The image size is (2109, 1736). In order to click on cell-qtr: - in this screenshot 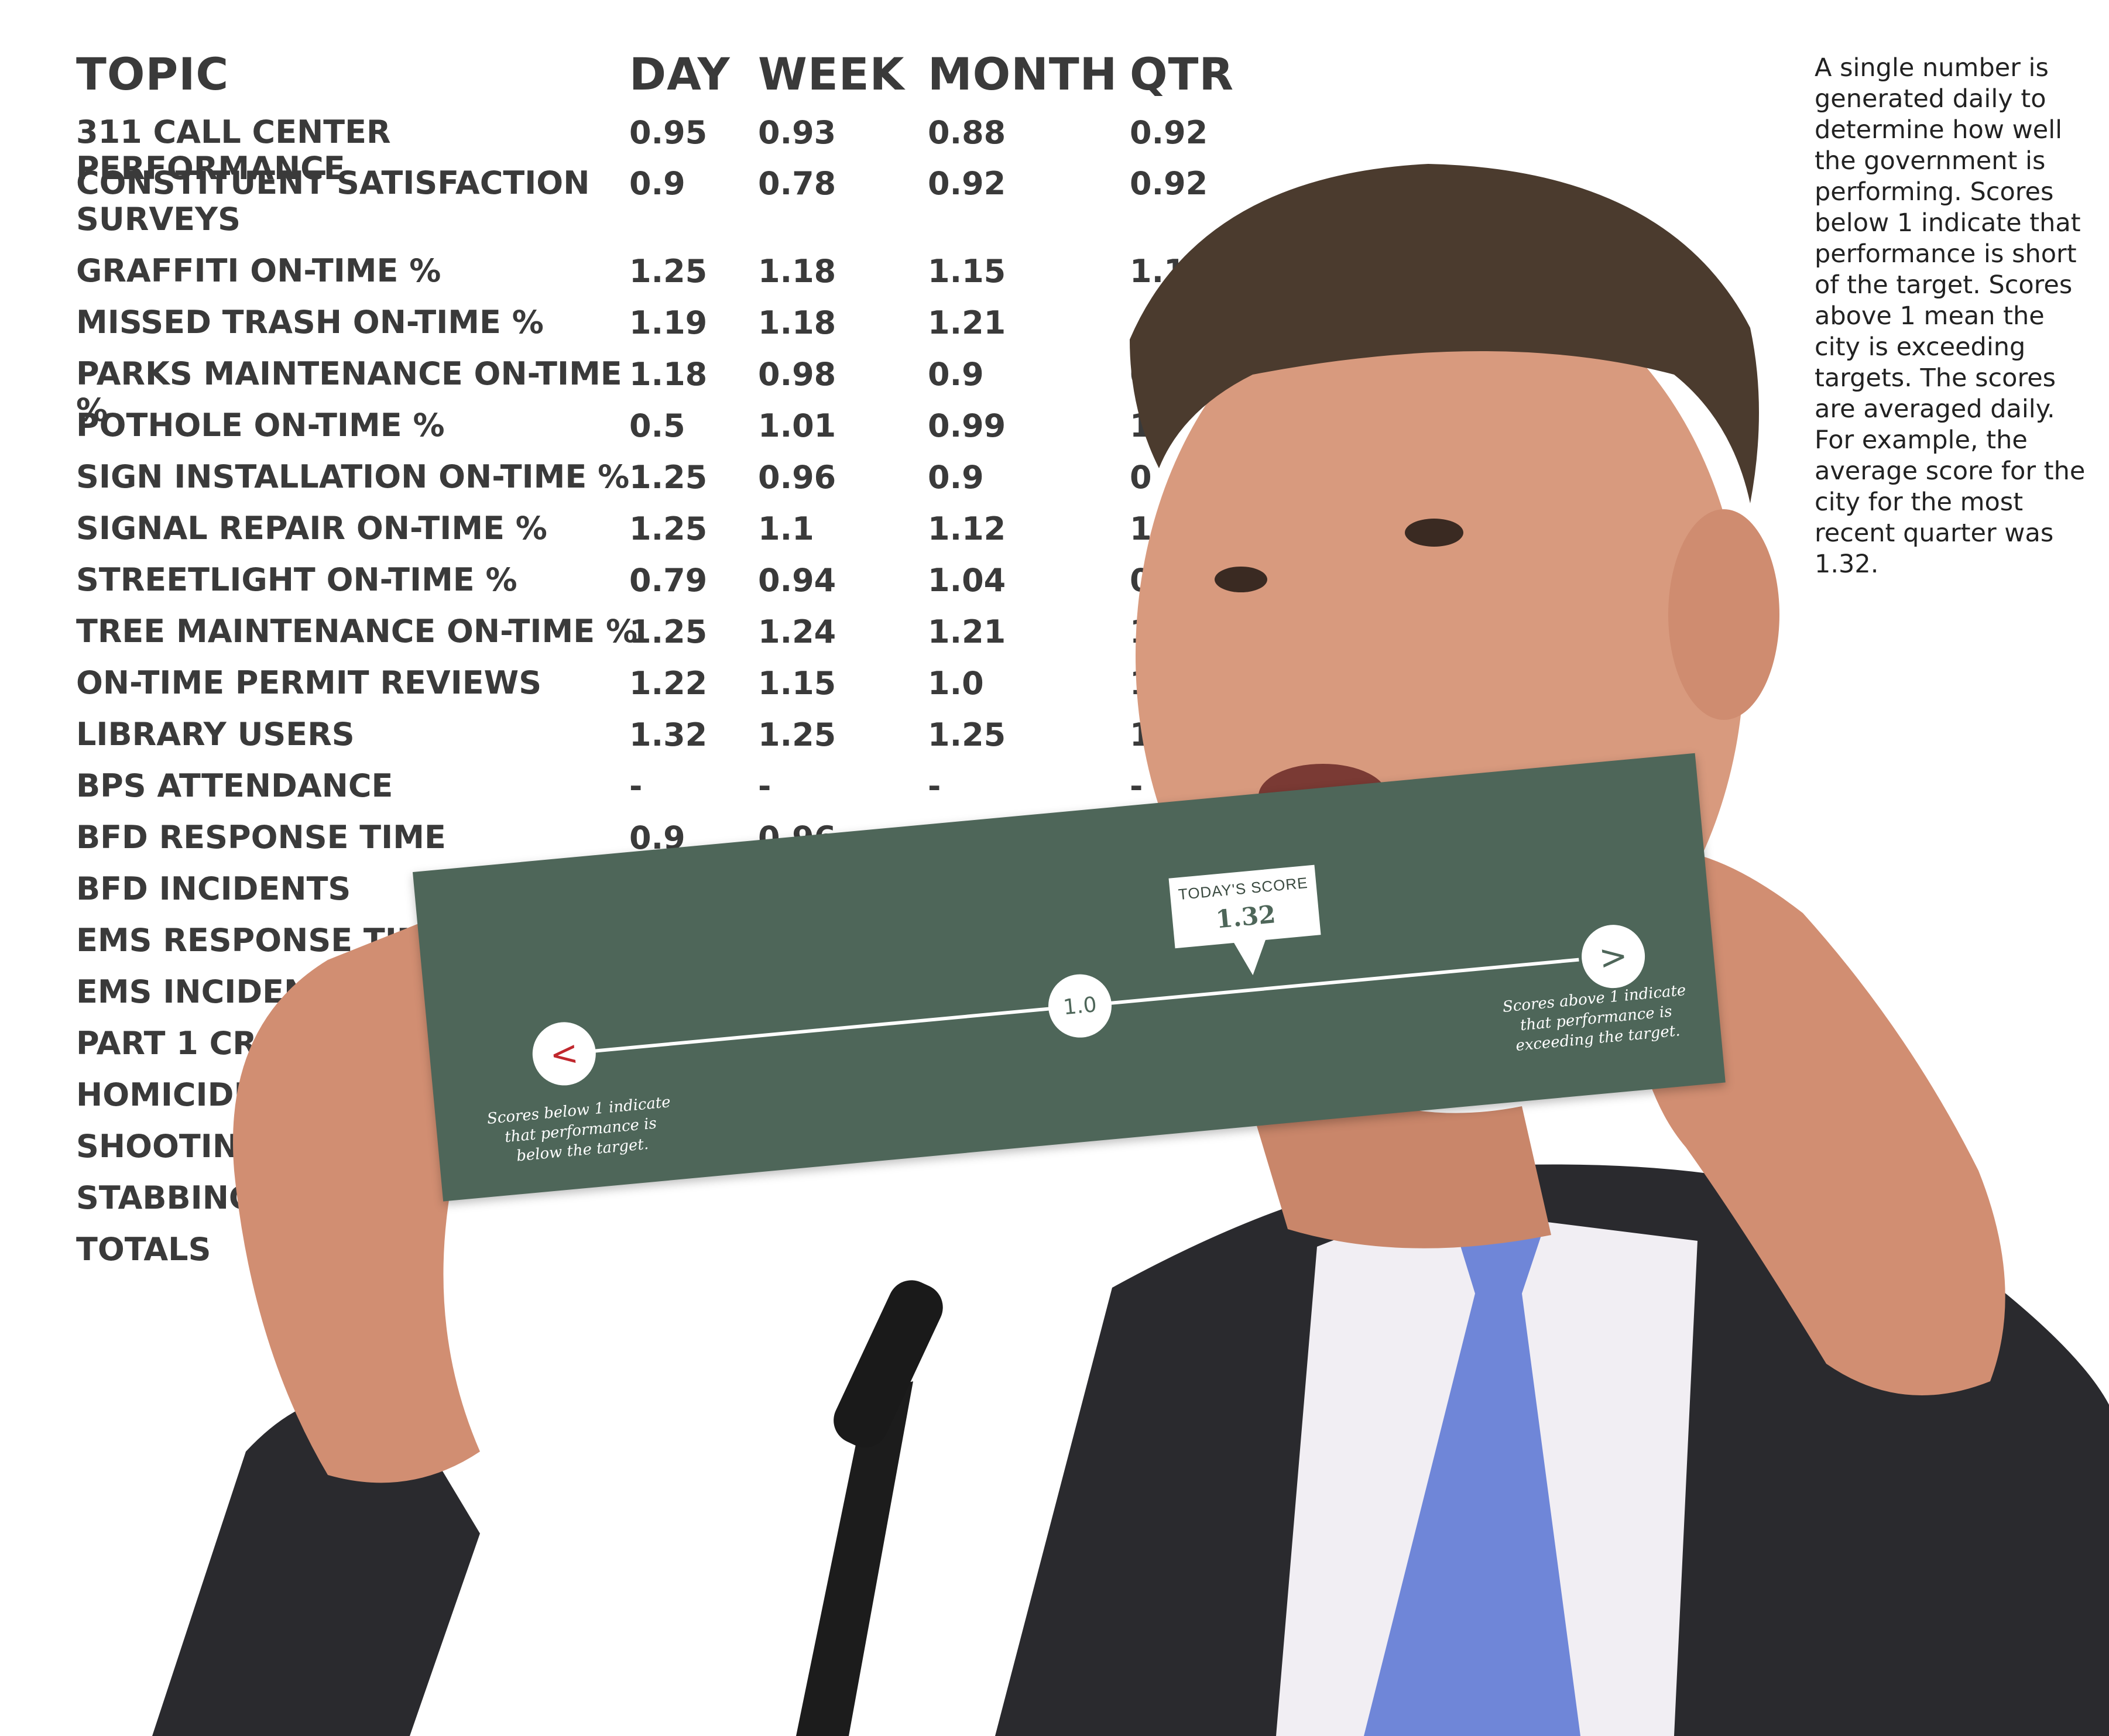, I will do `click(1136, 786)`.